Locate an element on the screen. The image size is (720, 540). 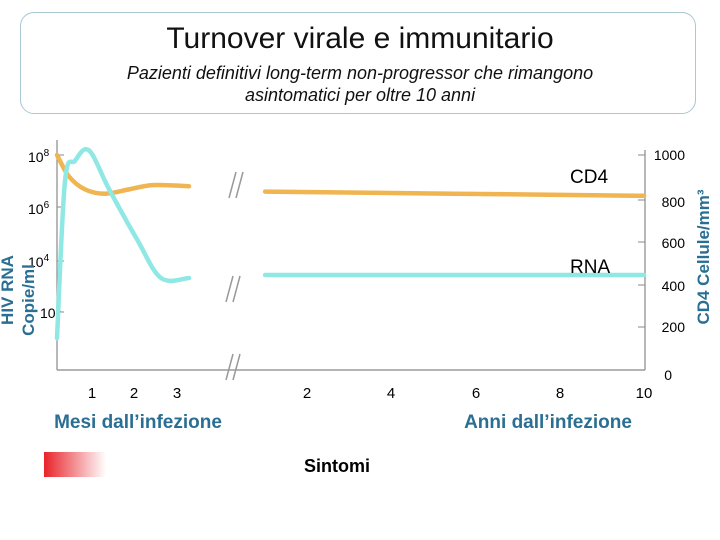
months-axis-label: Mesi dall’infezione is located at coordinates (138, 422).